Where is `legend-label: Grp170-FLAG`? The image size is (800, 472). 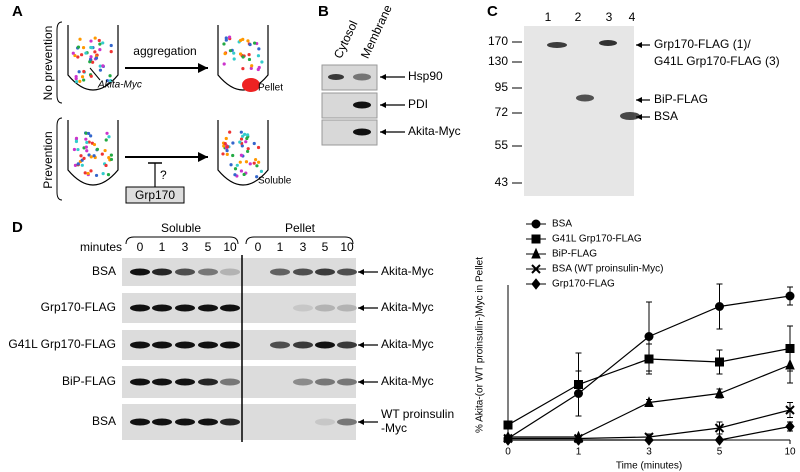 legend-label: Grp170-FLAG is located at coordinates (583, 284).